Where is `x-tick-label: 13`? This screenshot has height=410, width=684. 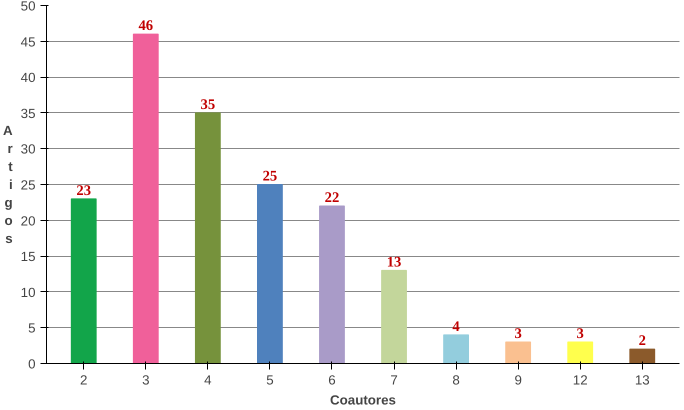 x-tick-label: 13 is located at coordinates (642, 380).